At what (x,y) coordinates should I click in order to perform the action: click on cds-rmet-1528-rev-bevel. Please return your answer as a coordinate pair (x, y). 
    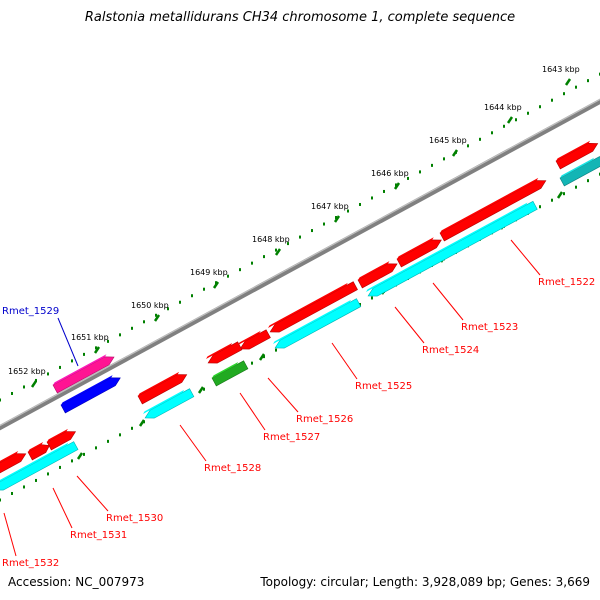
    Looking at the image, I should click on (164, 401).